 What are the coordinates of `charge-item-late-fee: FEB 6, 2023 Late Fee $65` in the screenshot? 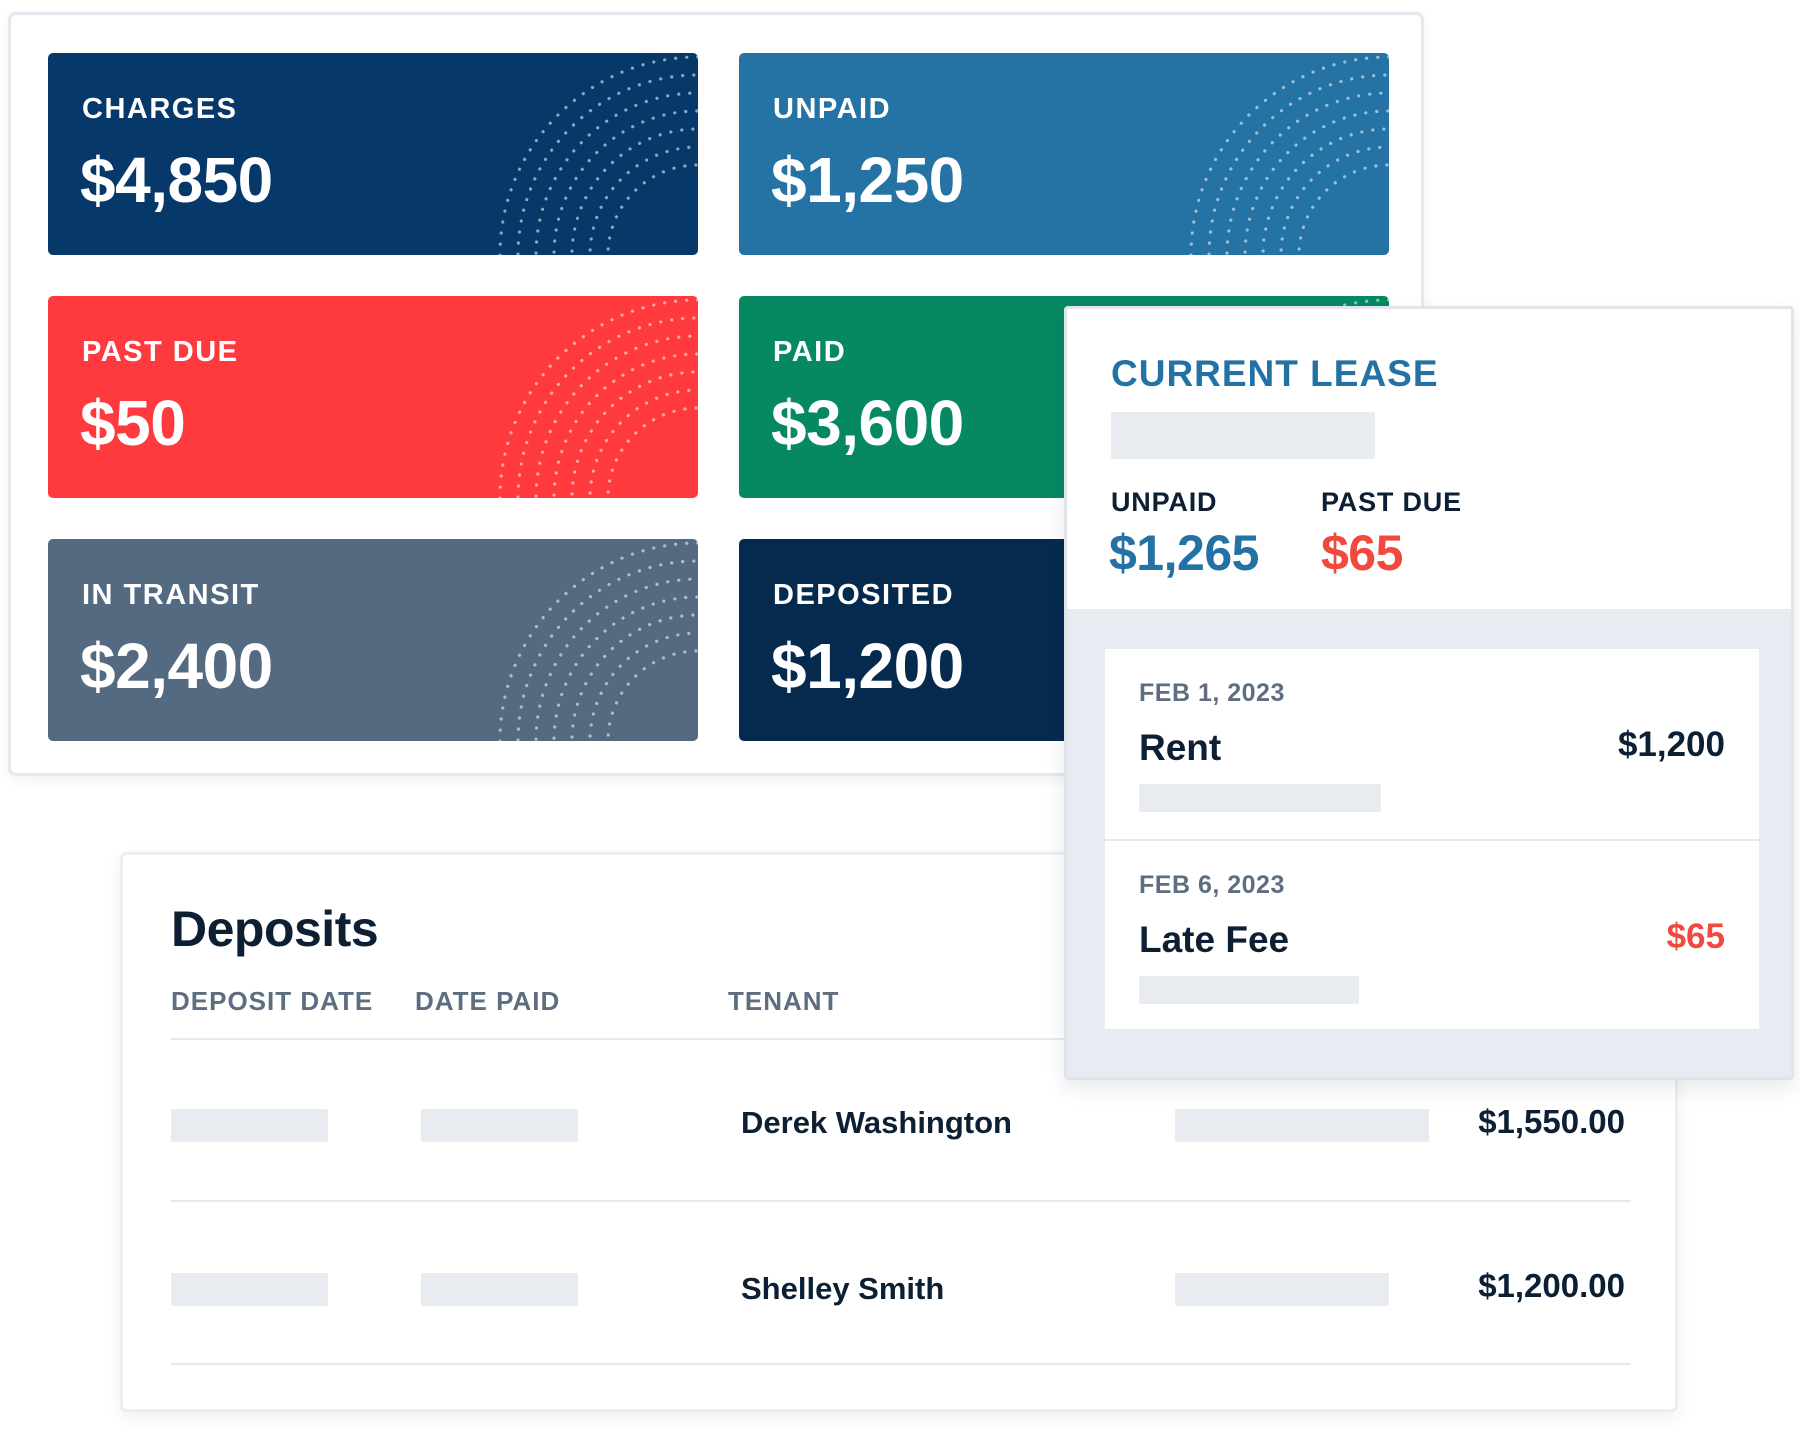 It's located at (1432, 936).